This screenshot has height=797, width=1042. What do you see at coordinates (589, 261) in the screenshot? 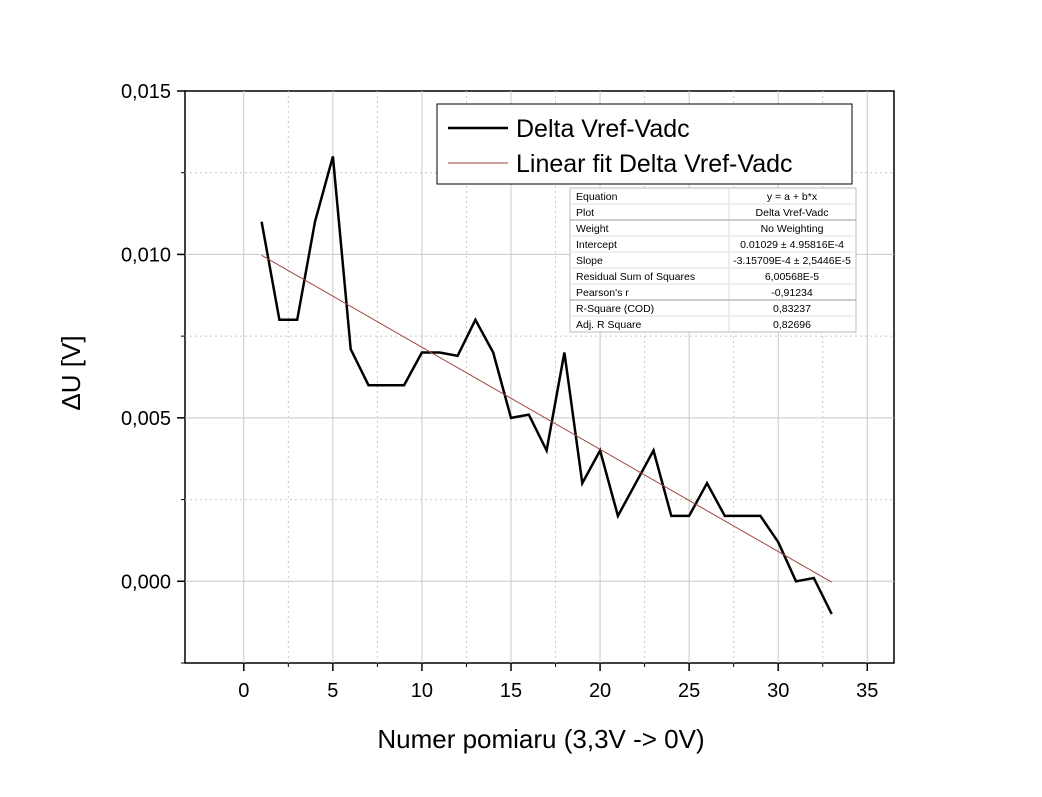
I see `fit-table-key: Slope` at bounding box center [589, 261].